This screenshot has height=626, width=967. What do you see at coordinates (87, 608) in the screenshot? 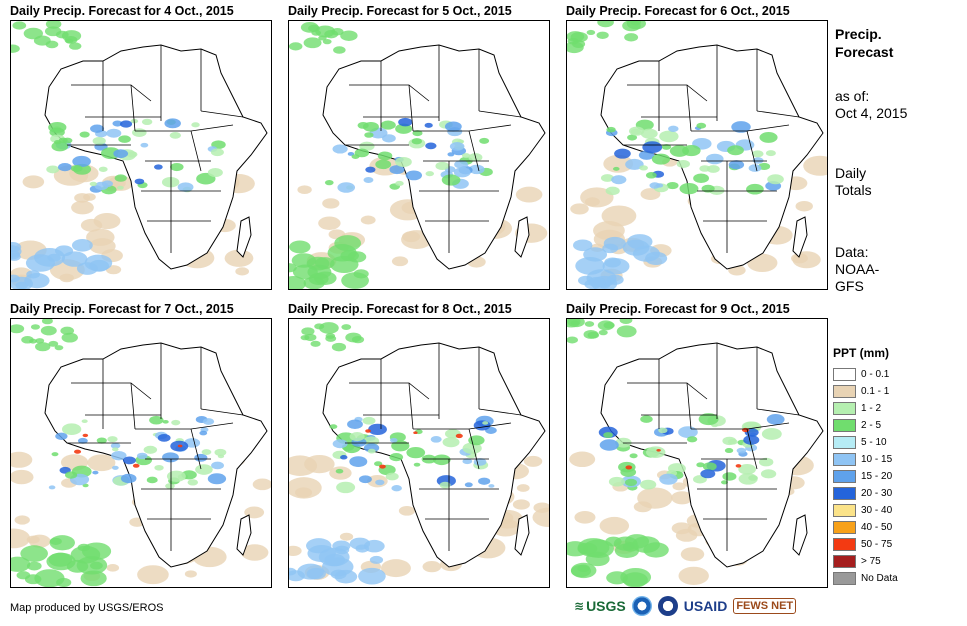
I see `credit-text: Map produced by USGS/EROS` at bounding box center [87, 608].